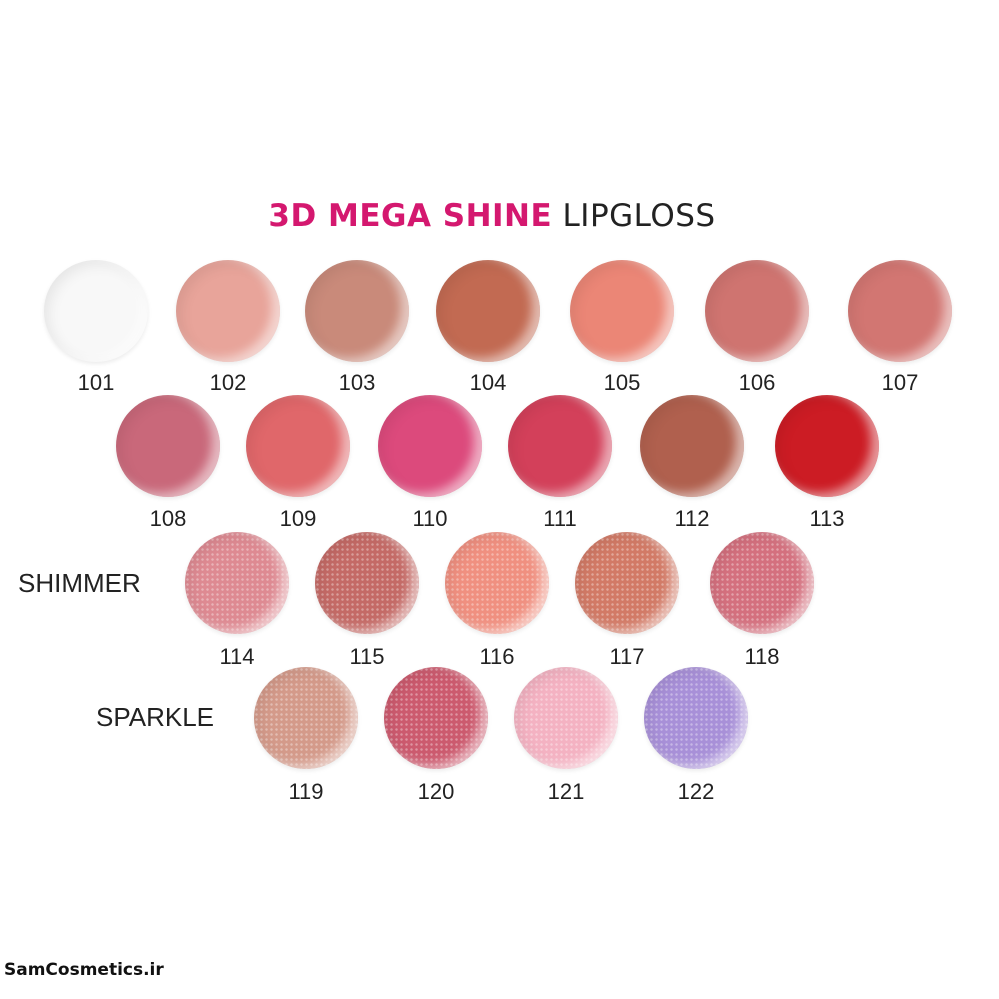  What do you see at coordinates (560, 518) in the screenshot?
I see `swatch-label: 111` at bounding box center [560, 518].